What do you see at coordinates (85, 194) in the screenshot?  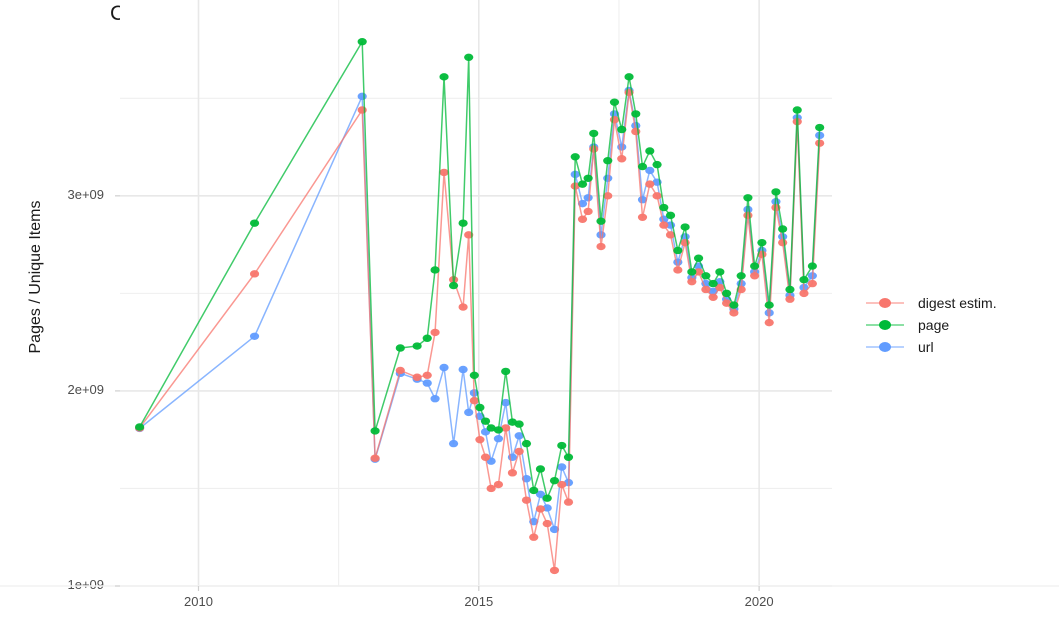 I see `y-tick-label: 3e+09` at bounding box center [85, 194].